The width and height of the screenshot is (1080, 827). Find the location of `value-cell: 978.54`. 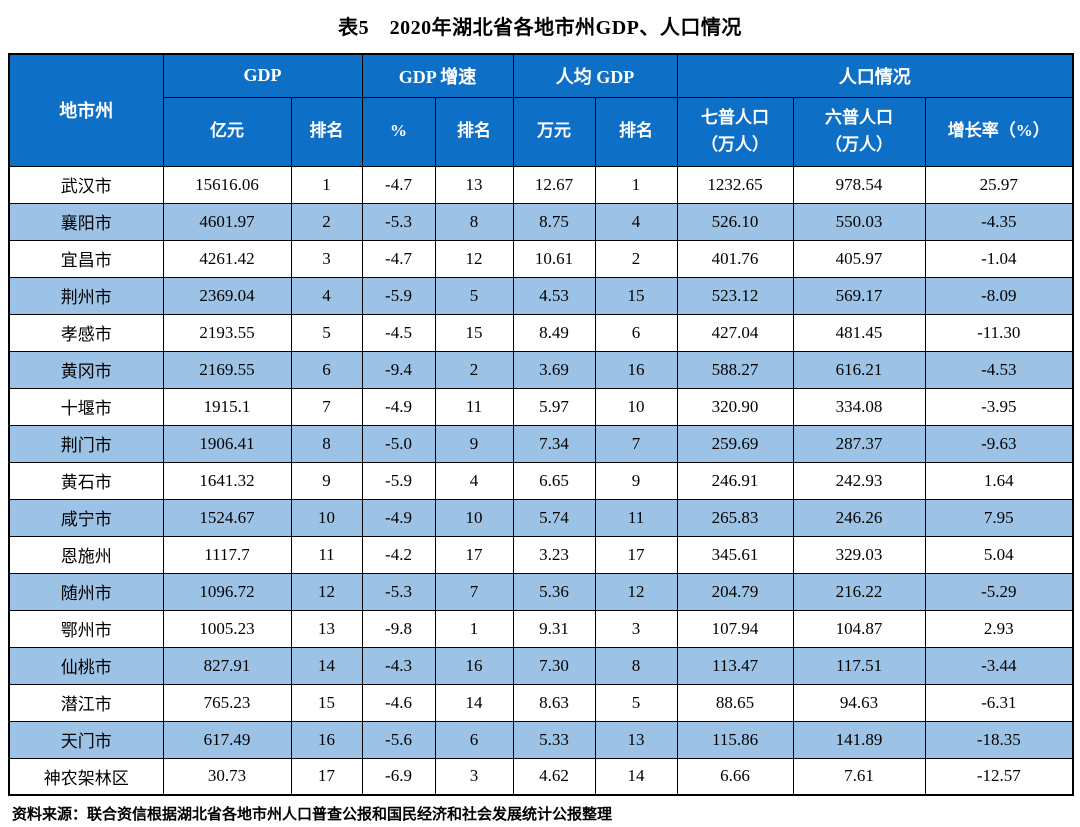

value-cell: 978.54 is located at coordinates (859, 184).